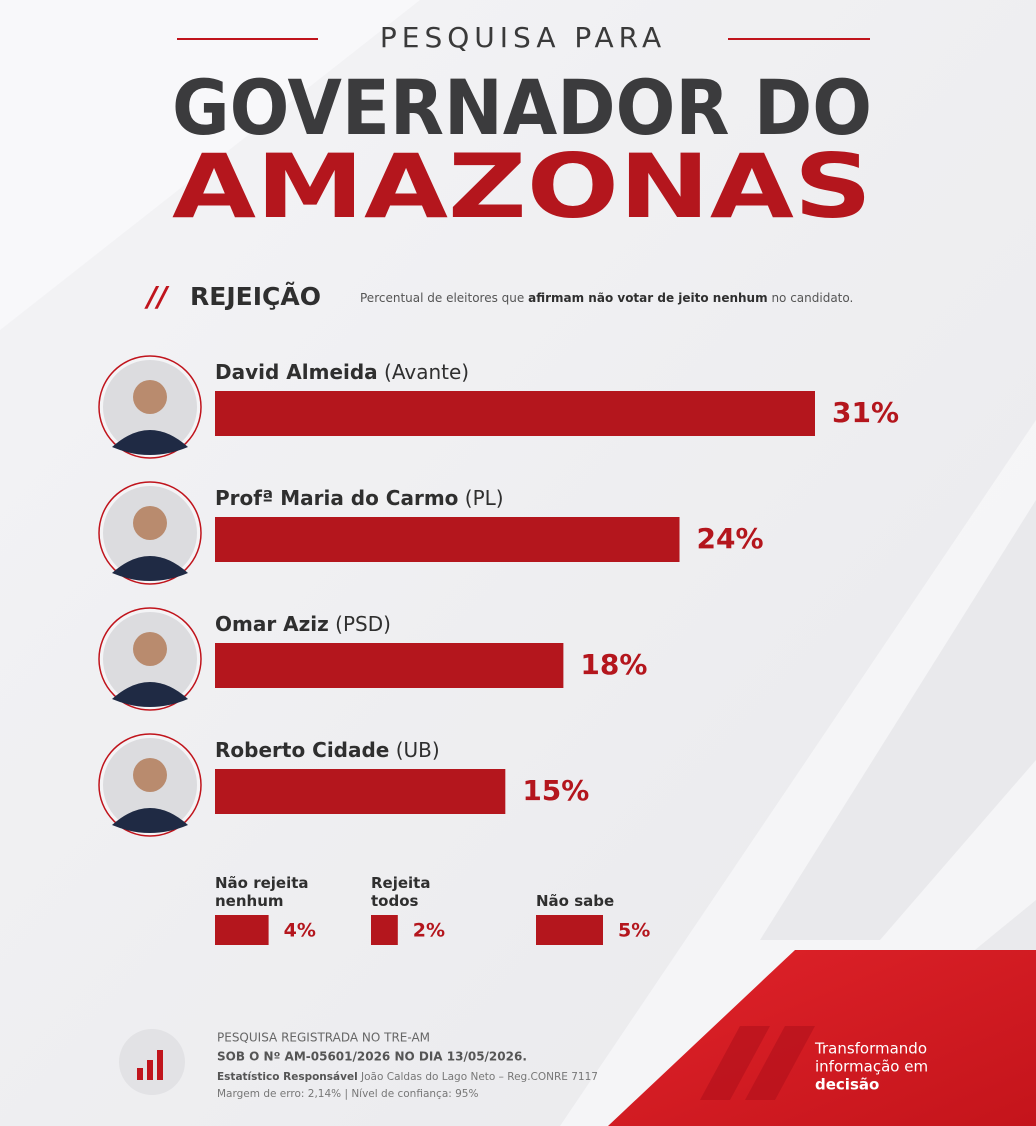 This screenshot has height=1126, width=1036. I want to click on section-slash: //, so click(157, 296).